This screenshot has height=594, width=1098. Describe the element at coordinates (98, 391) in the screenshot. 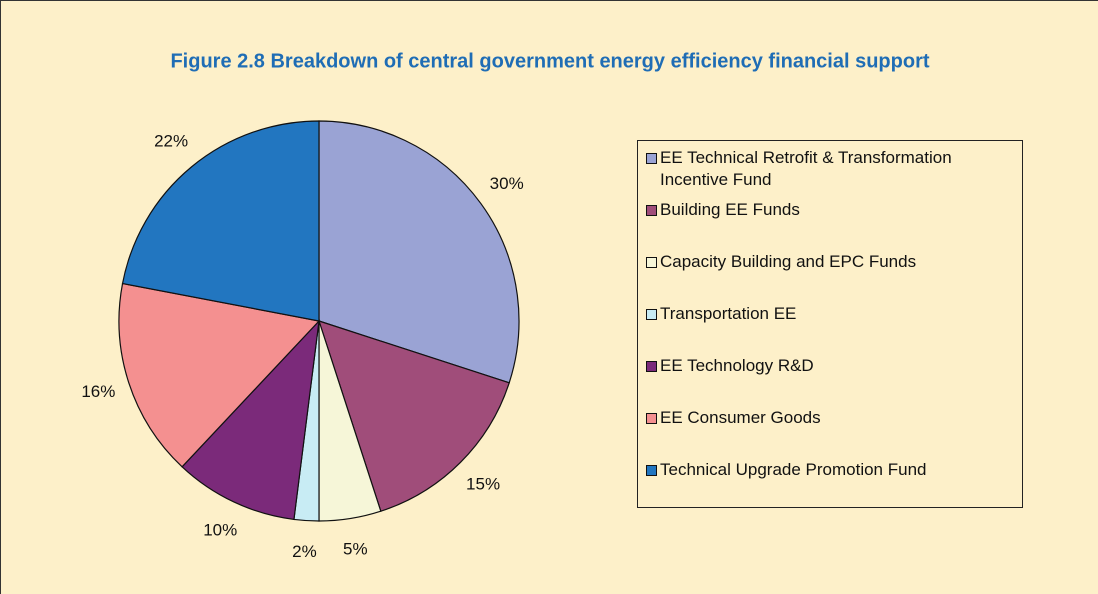

I see `data-label: 16%` at that location.